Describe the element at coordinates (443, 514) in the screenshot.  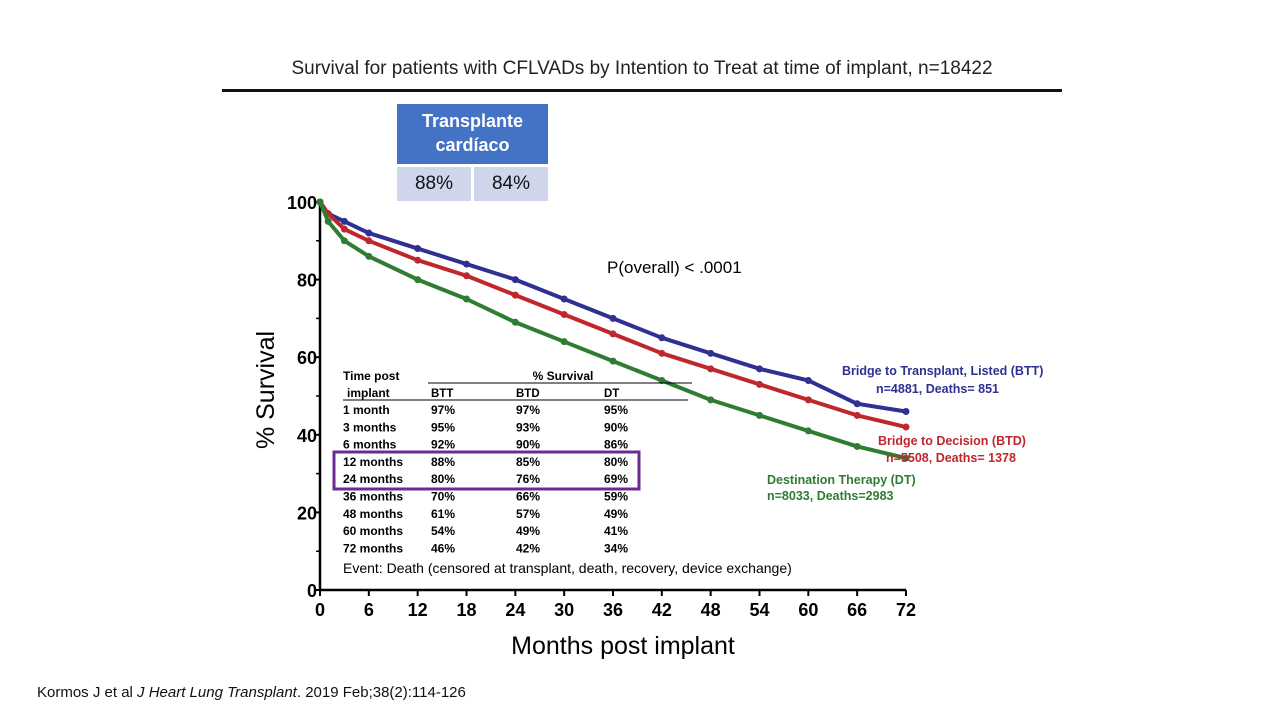
I see `table-cell: 61%` at that location.